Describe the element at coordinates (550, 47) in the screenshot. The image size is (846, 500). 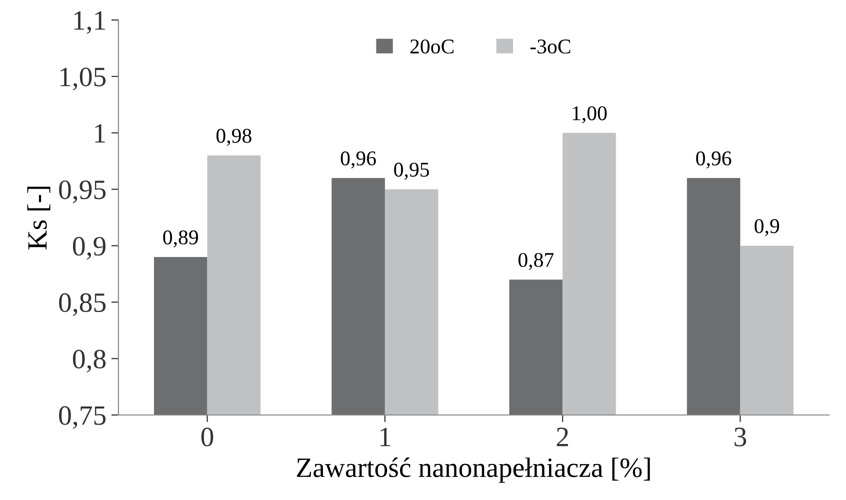
I see `legend-label: -3oC` at that location.